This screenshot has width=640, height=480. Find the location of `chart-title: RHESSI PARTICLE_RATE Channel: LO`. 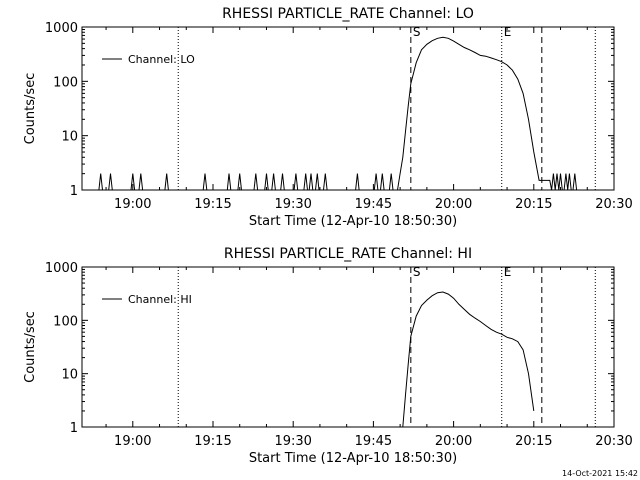

chart-title: RHESSI PARTICLE_RATE Channel: LO is located at coordinates (348, 14).